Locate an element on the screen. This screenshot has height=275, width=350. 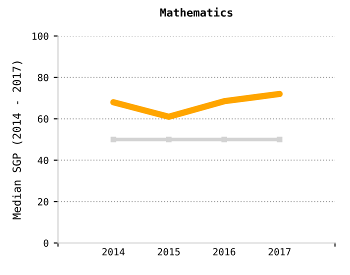
x-tick-label: 2014 is located at coordinates (113, 252).